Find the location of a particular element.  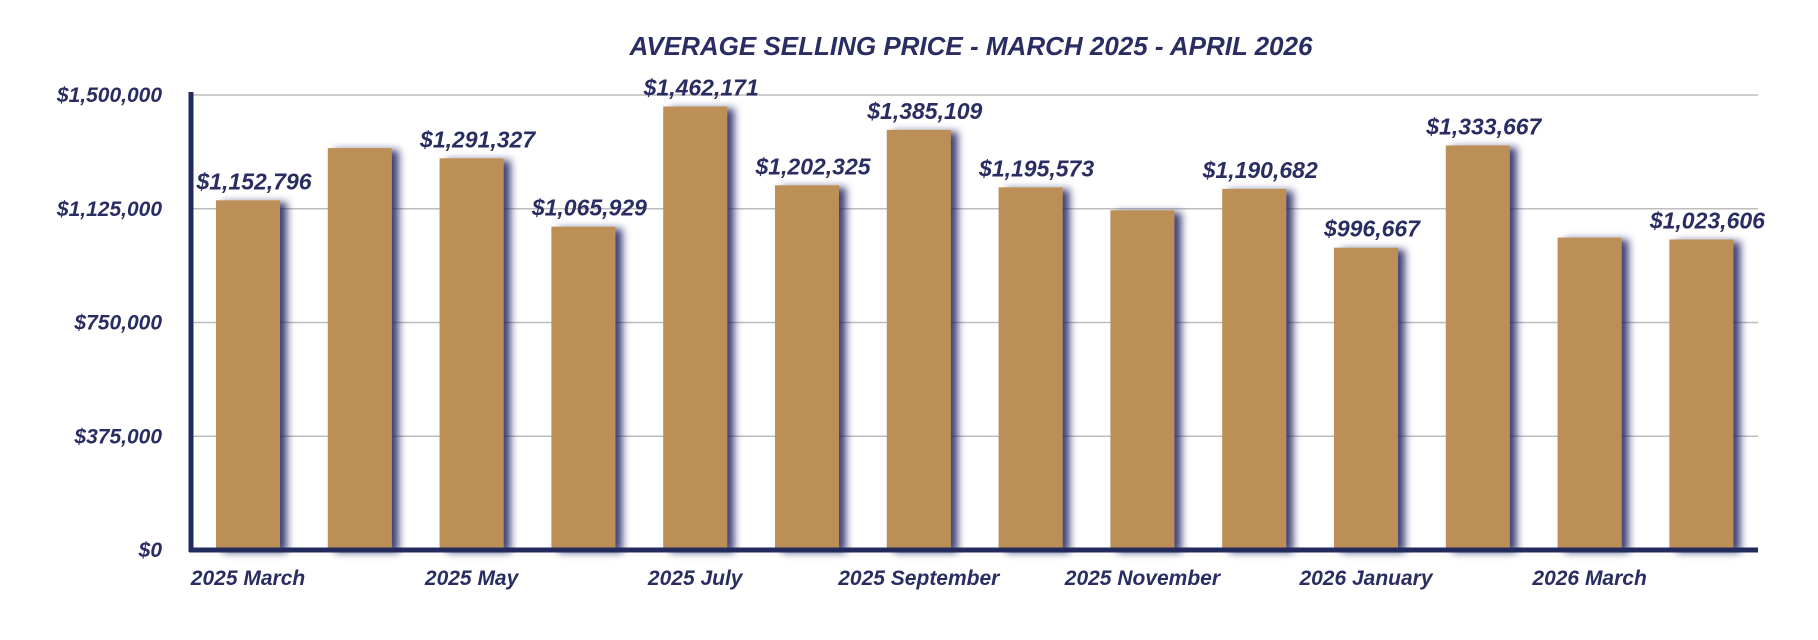

data-label: $1,152,796 is located at coordinates (253, 181).